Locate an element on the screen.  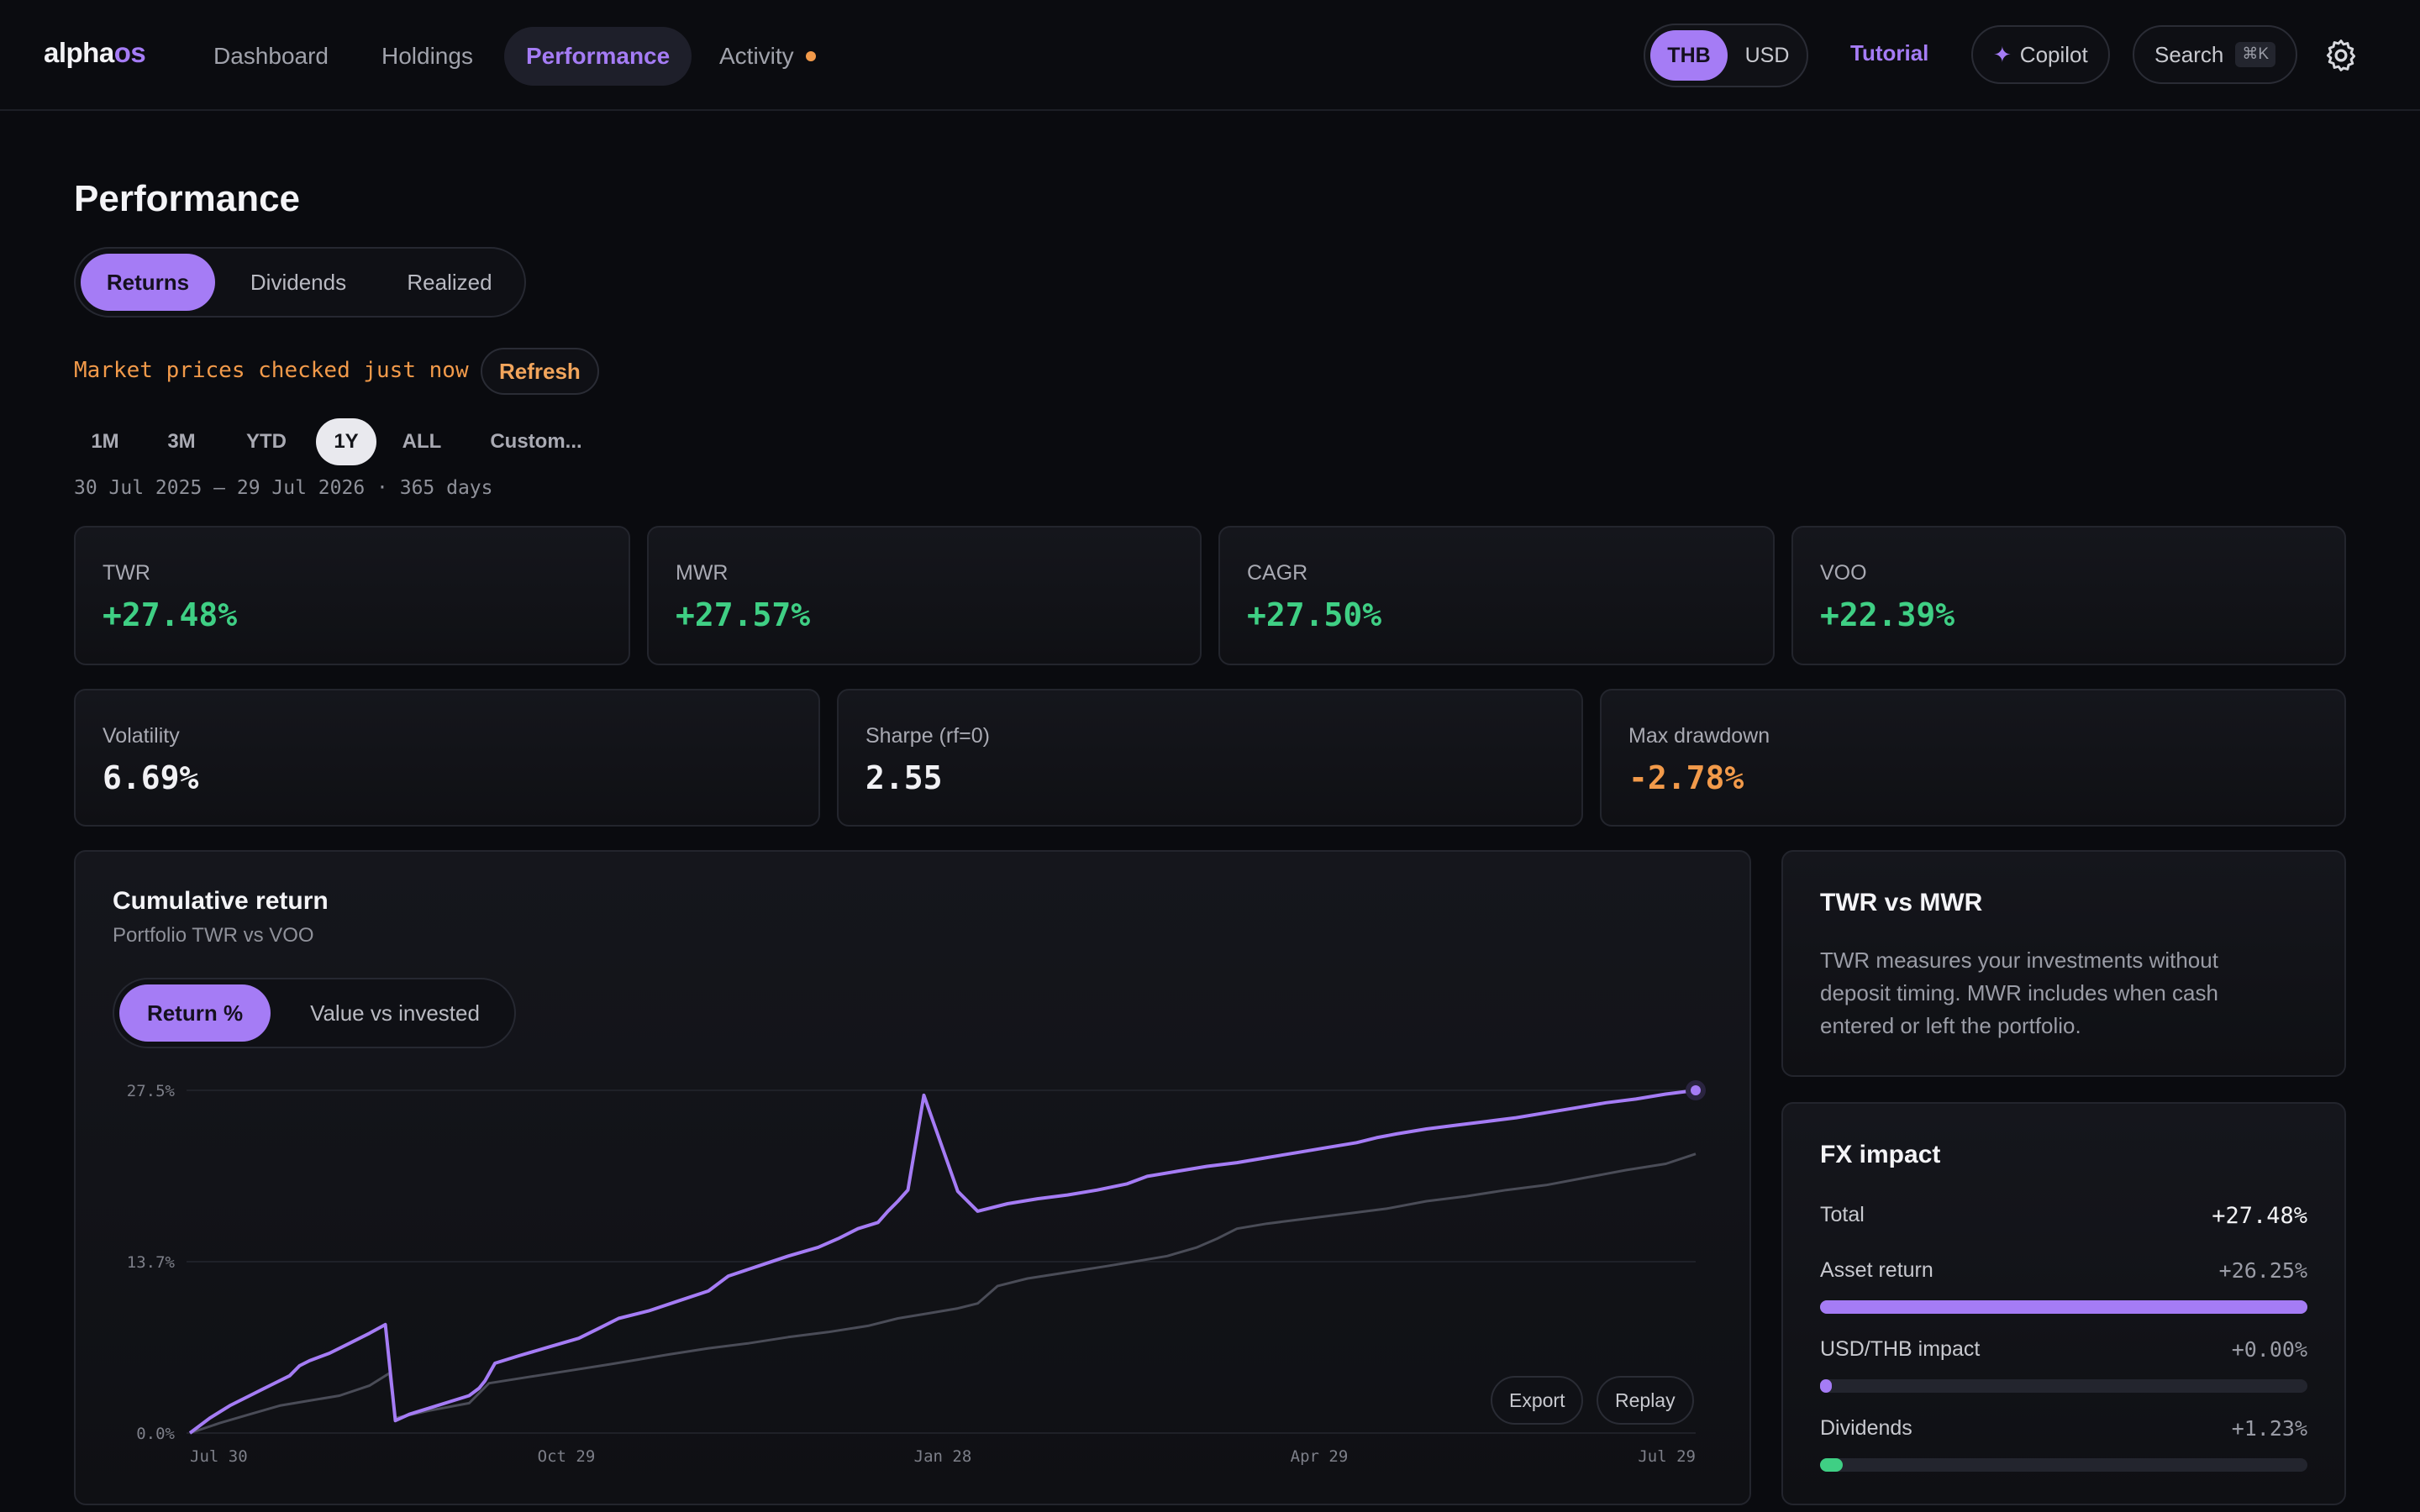
stat-value: +27.57% is located at coordinates (743, 614).